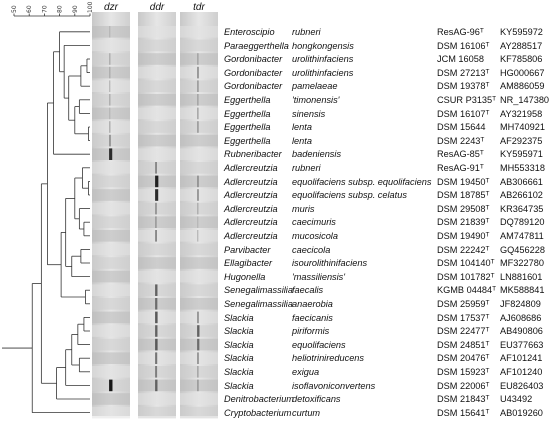 The image size is (550, 434). I want to click on accession-label: AM886059, so click(522, 86).